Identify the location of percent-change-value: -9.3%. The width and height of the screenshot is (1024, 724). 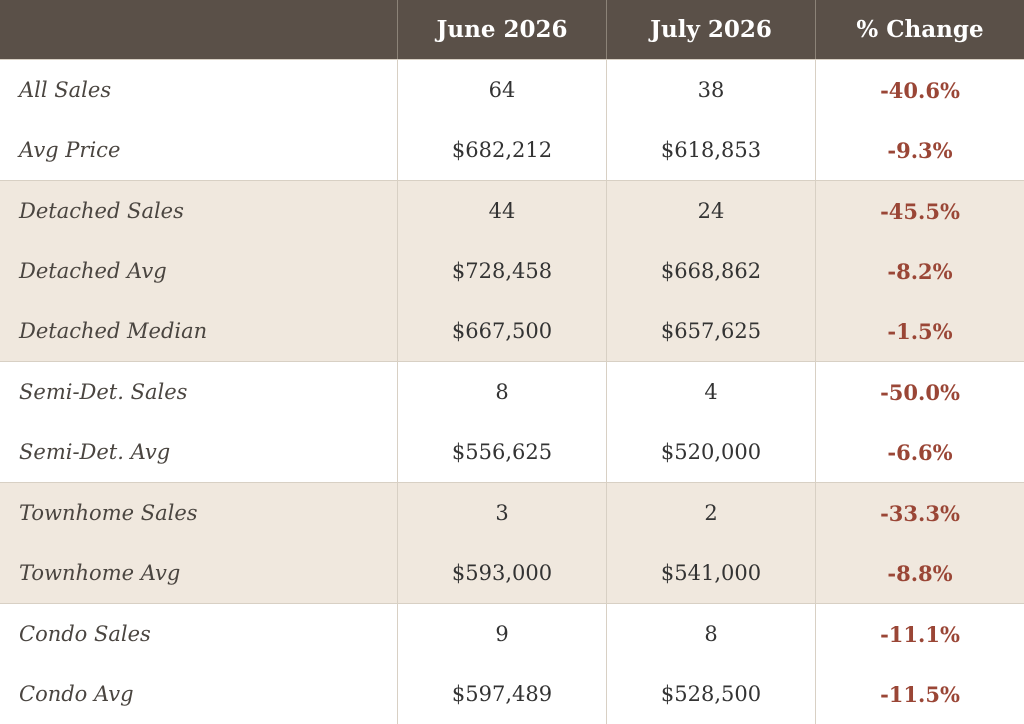
(920, 150).